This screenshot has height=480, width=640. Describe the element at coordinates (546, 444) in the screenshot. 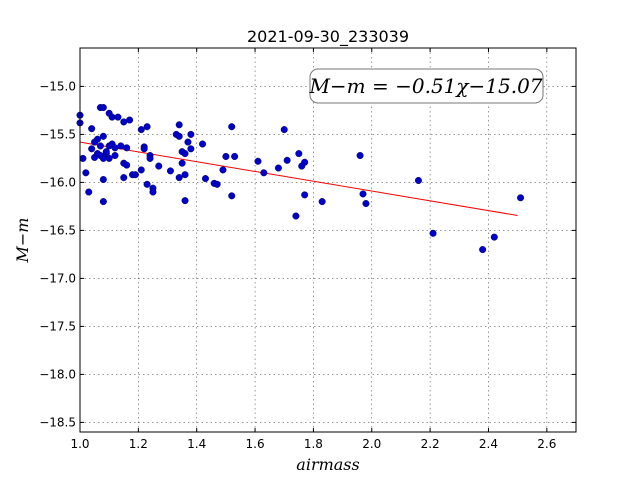

I see `x-tick-label: 2.6` at that location.